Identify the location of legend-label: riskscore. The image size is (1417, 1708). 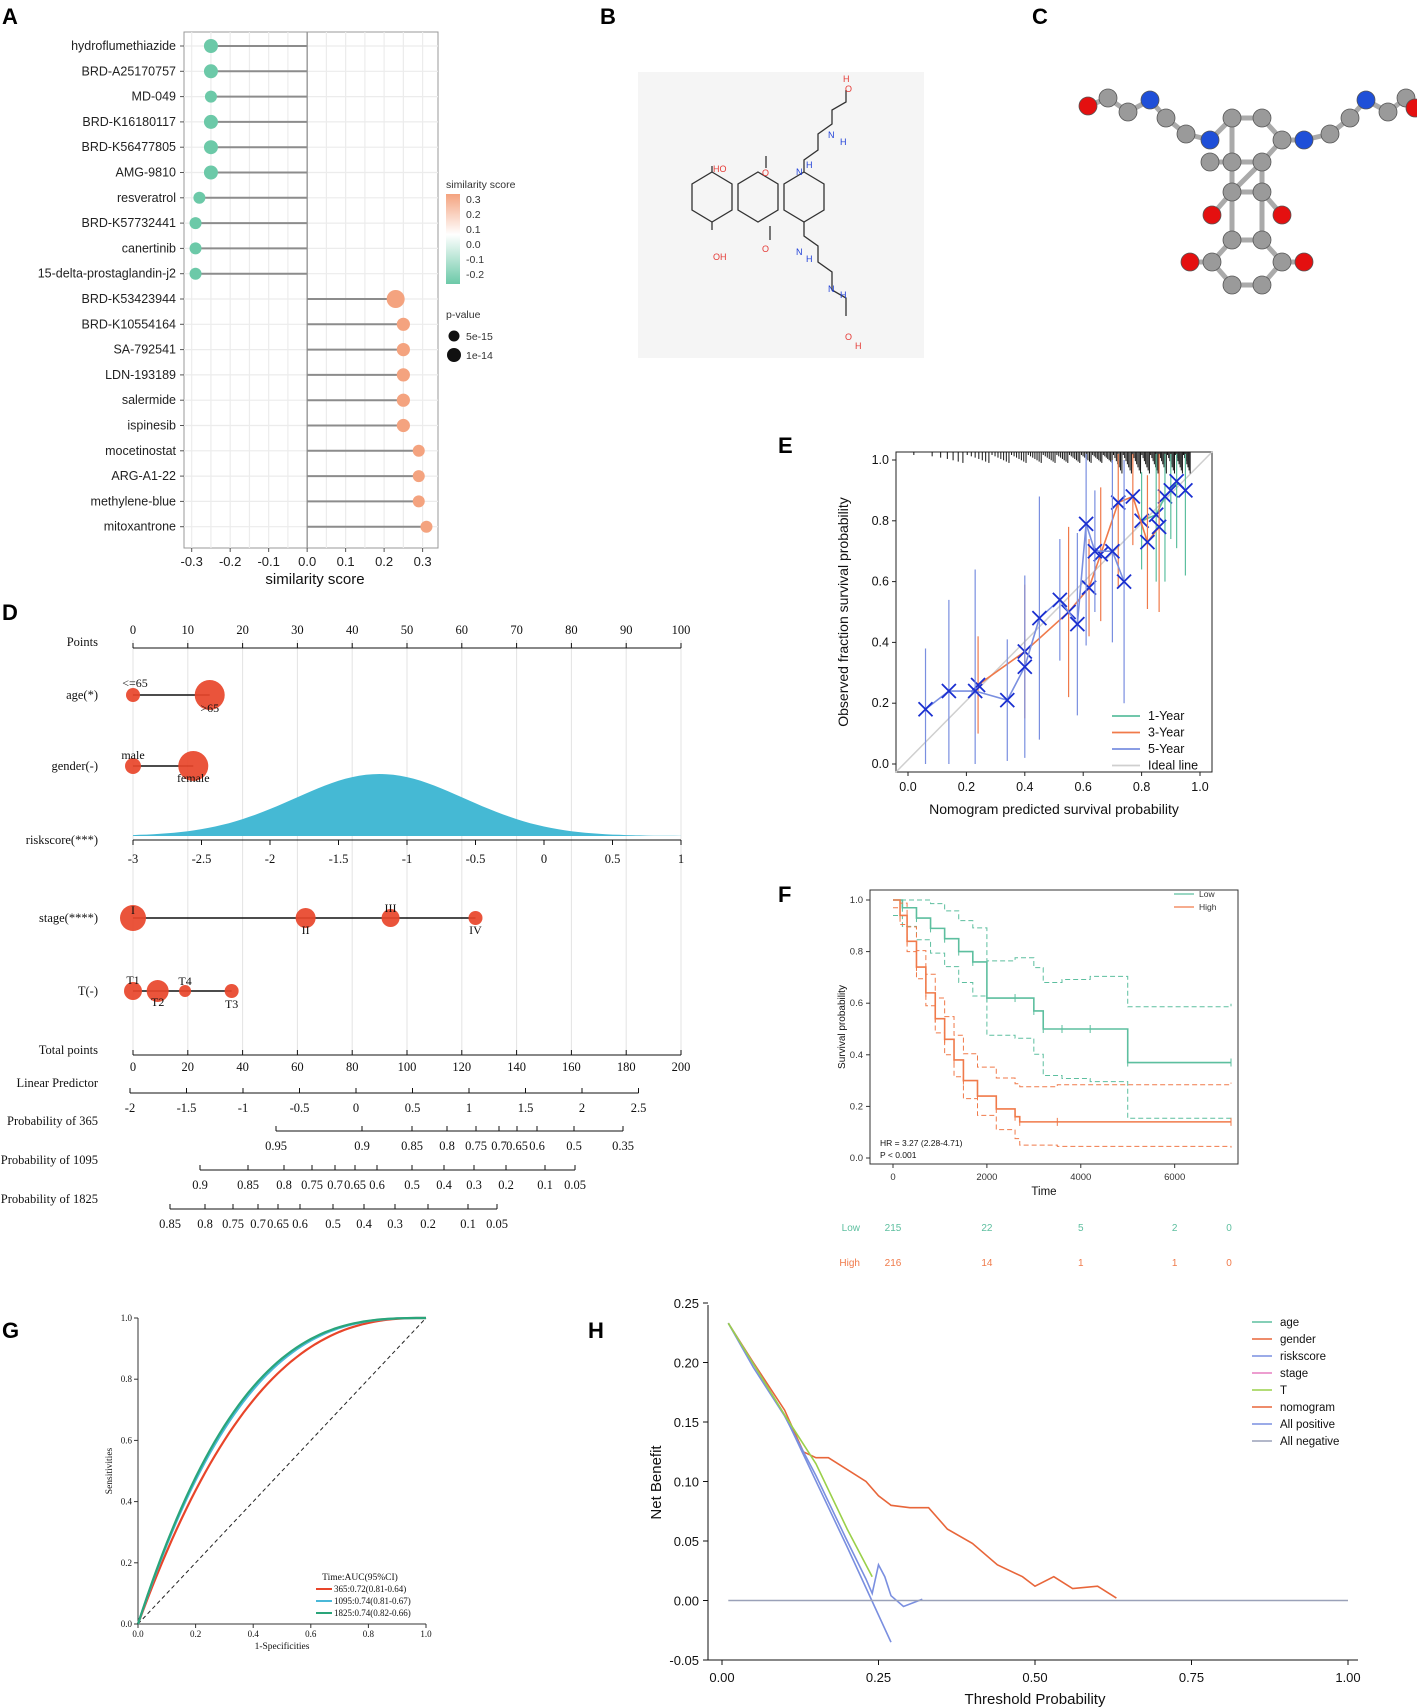
(1303, 1357).